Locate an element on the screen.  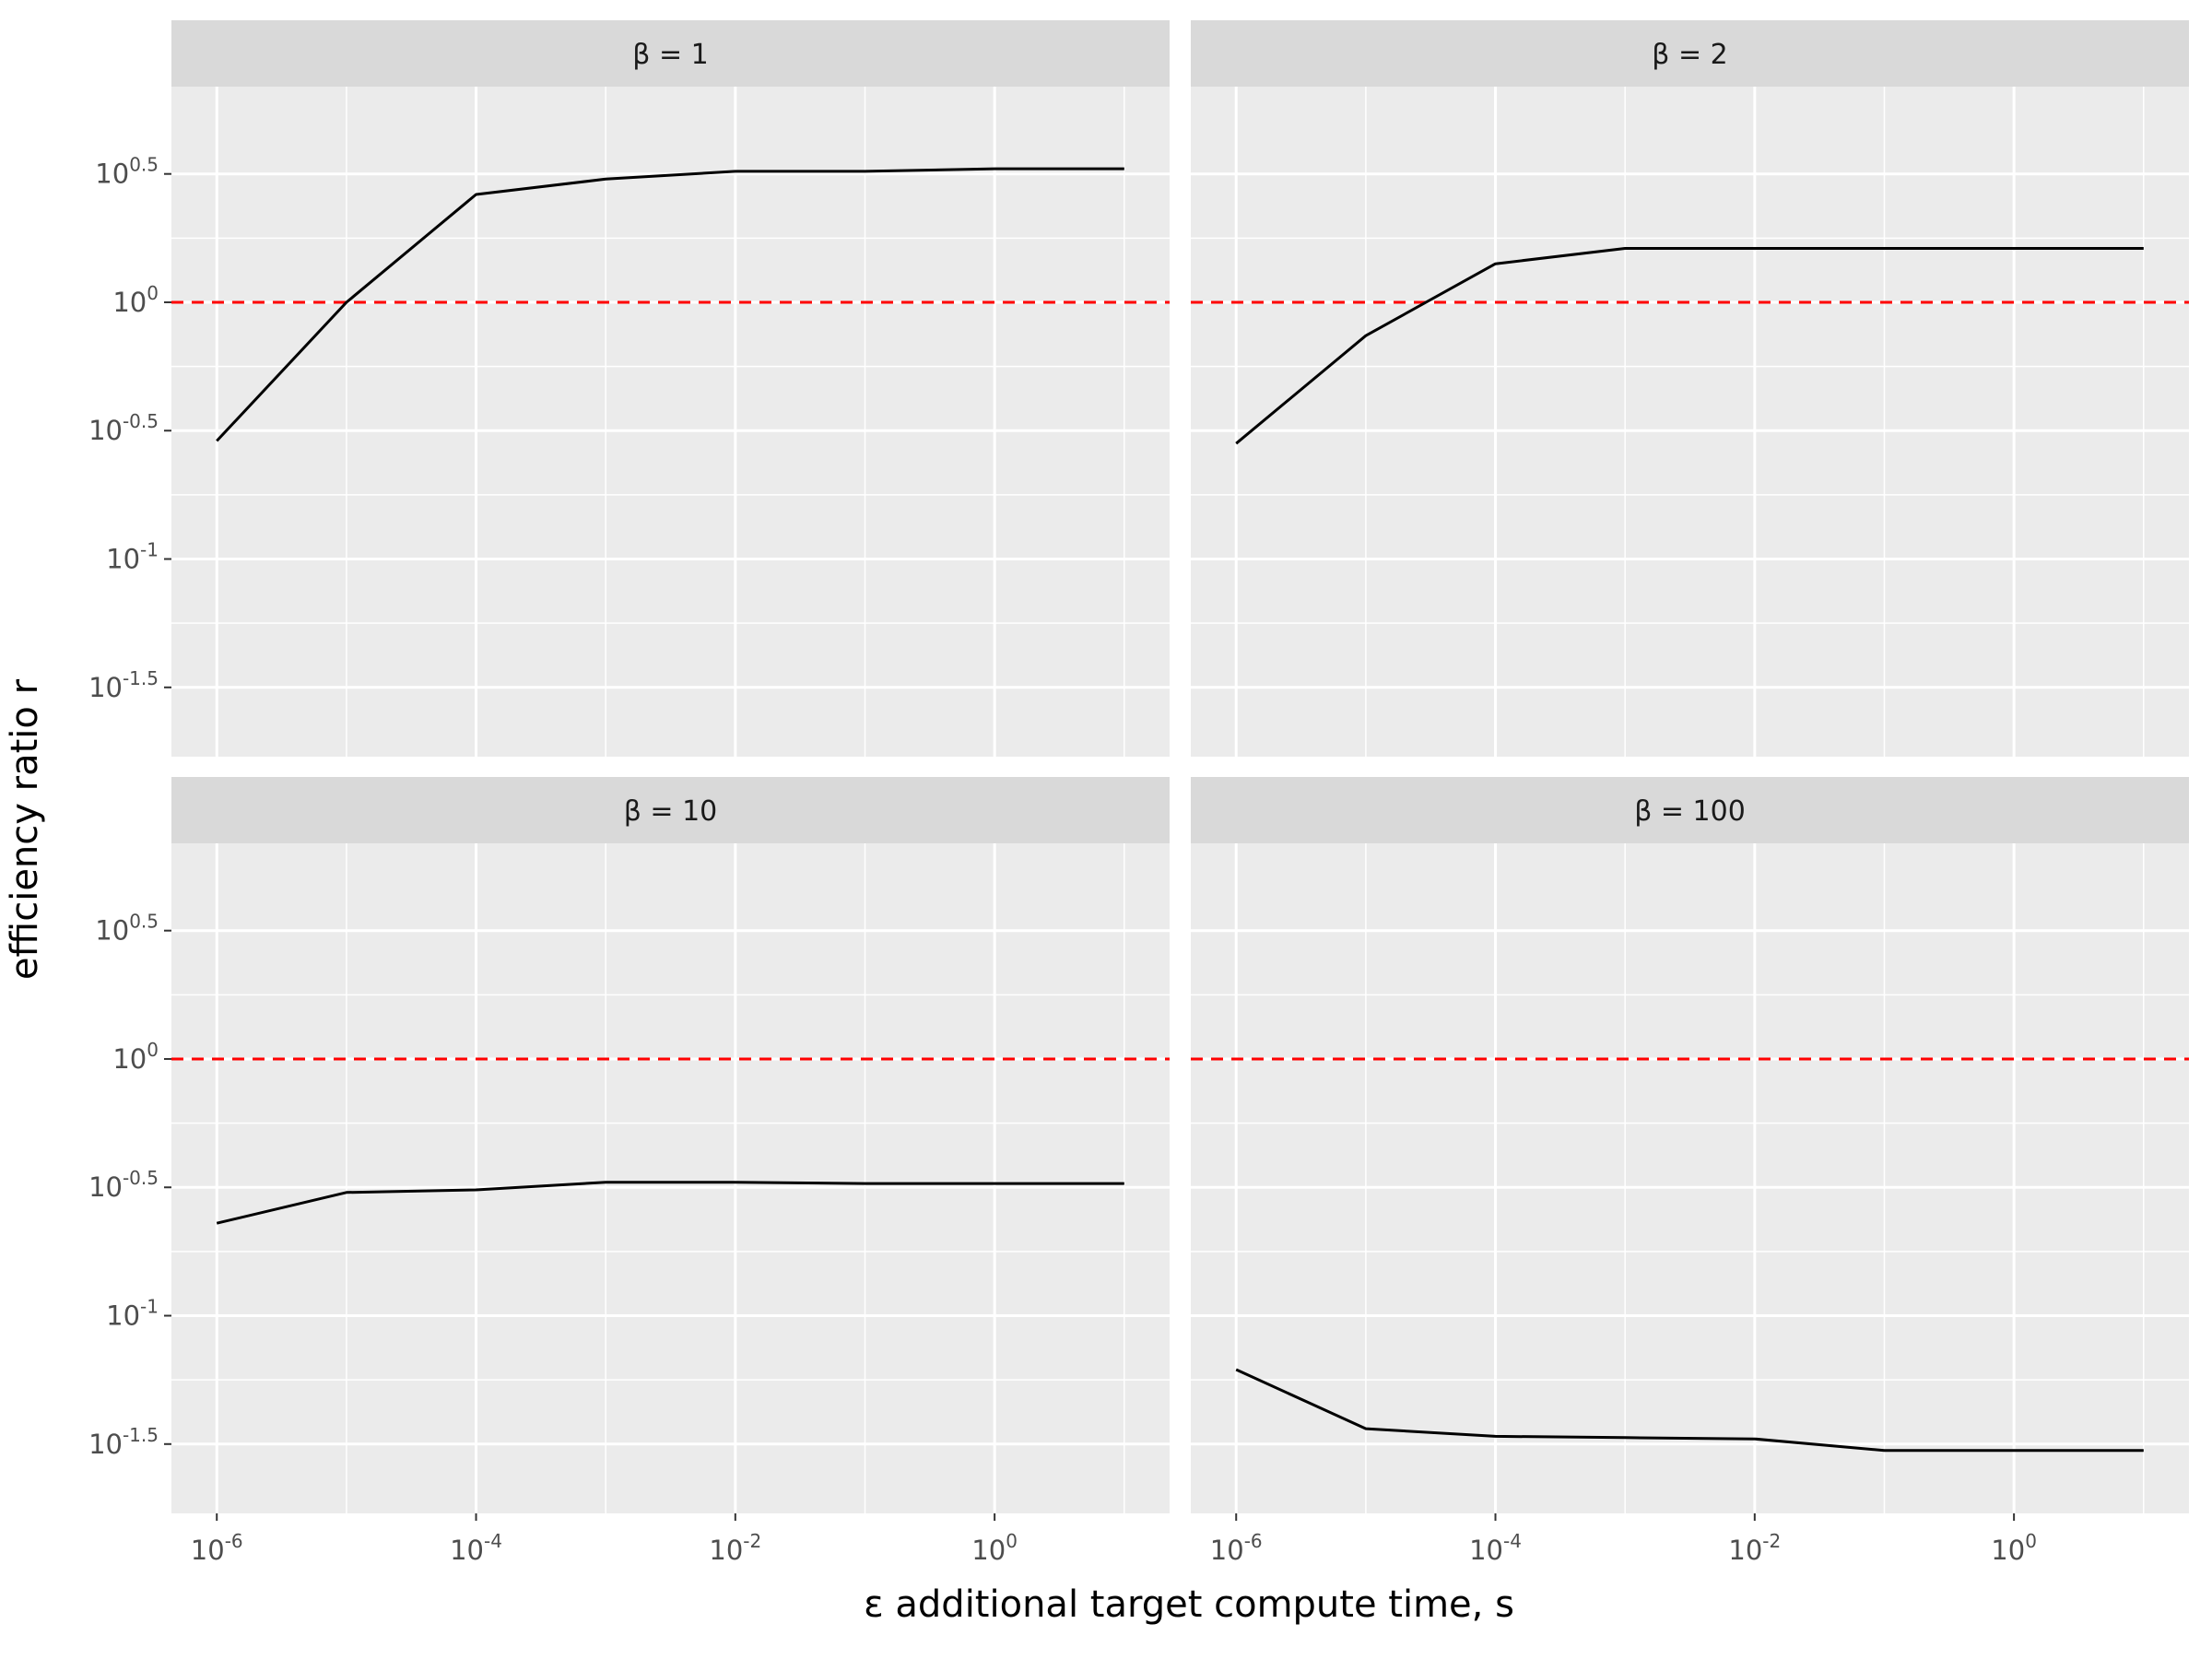
facet-strip-label: β = 1 is located at coordinates (670, 55).